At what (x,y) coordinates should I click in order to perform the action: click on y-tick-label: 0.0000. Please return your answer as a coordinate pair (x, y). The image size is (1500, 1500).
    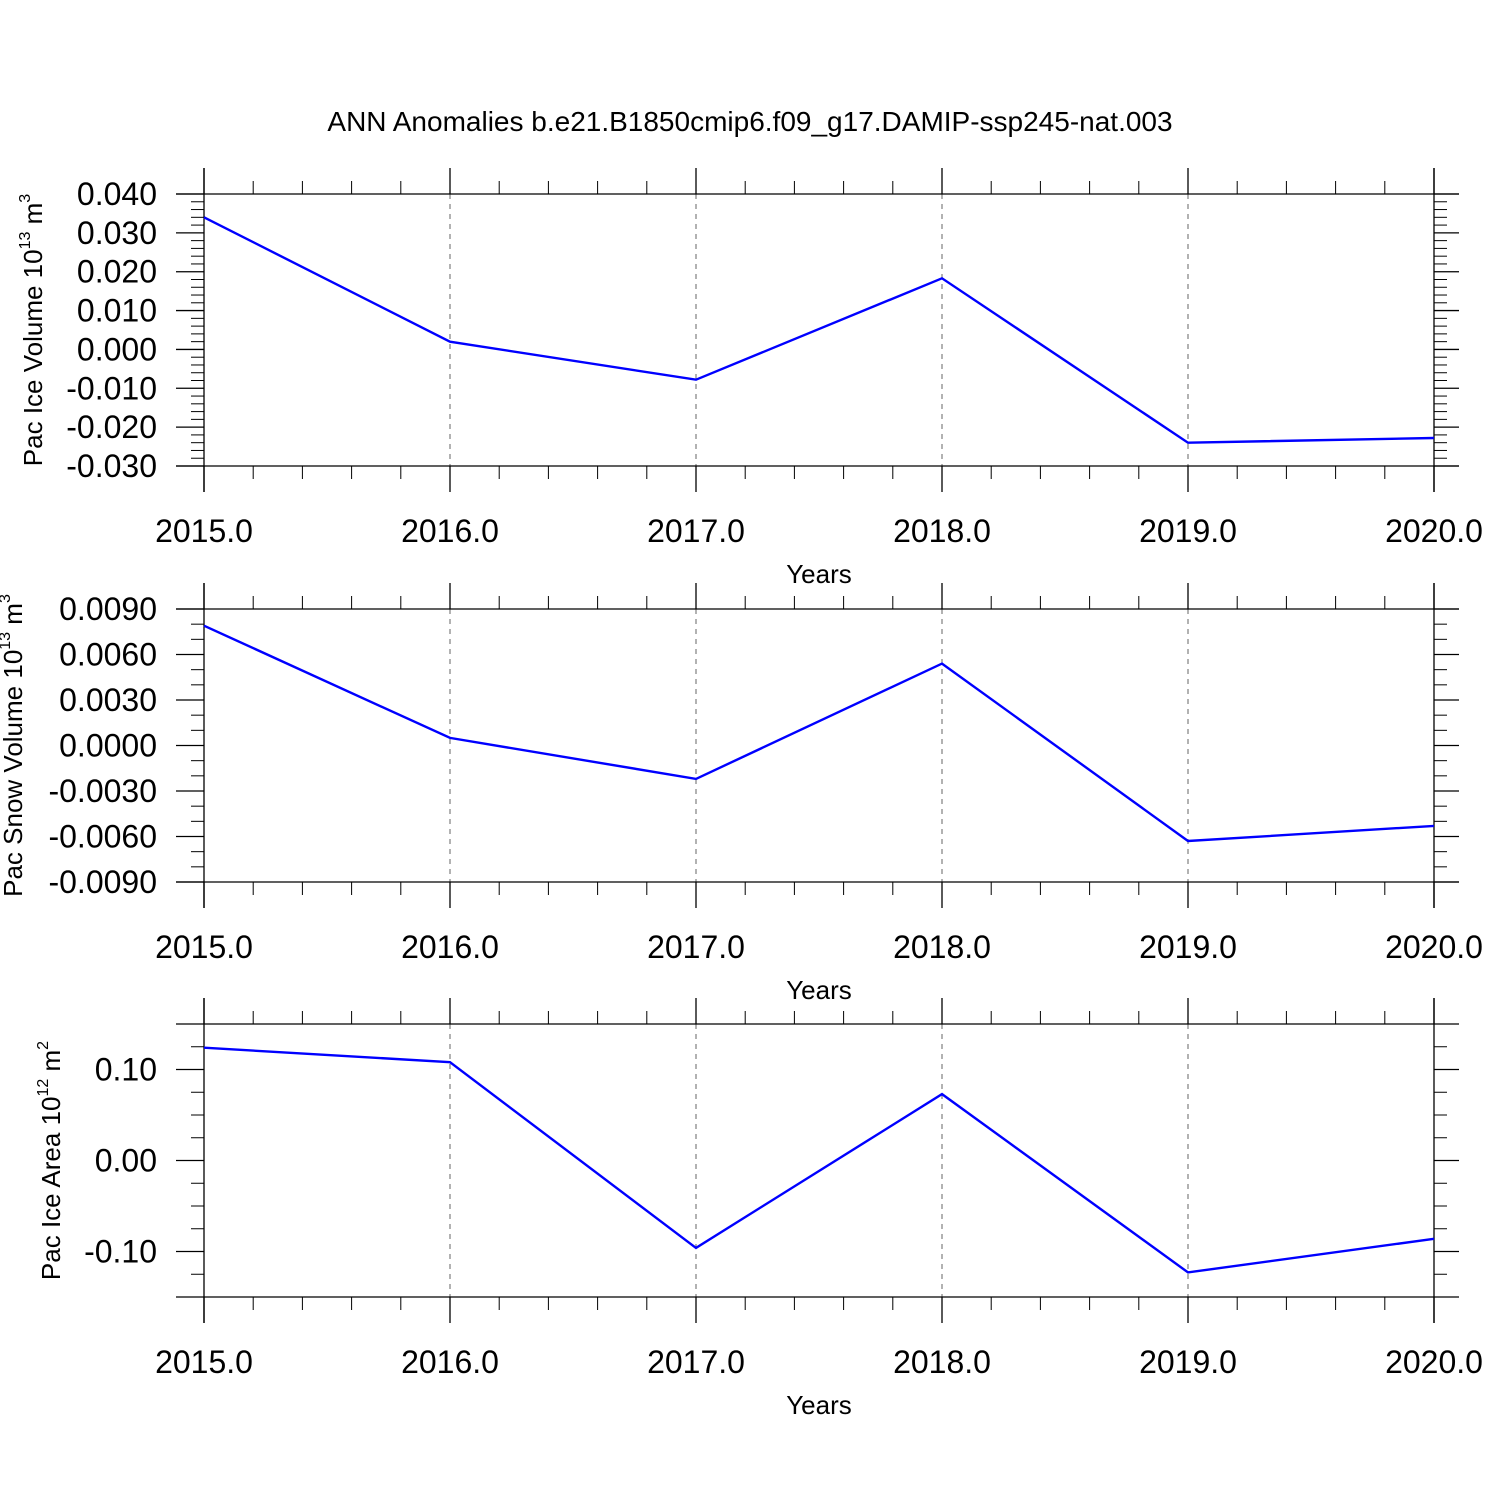
    Looking at the image, I should click on (108, 746).